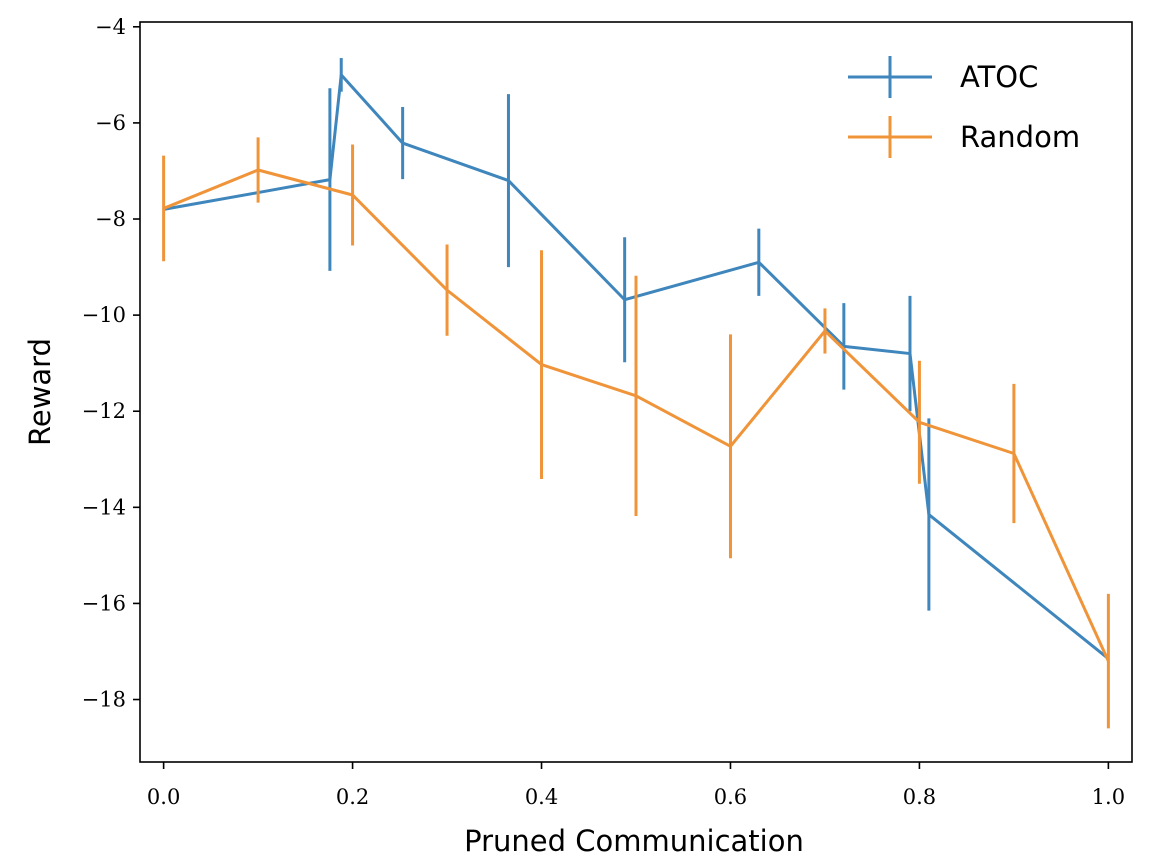 Image resolution: width=1162 pixels, height=864 pixels. I want to click on x-tick-label: 0.0, so click(163, 797).